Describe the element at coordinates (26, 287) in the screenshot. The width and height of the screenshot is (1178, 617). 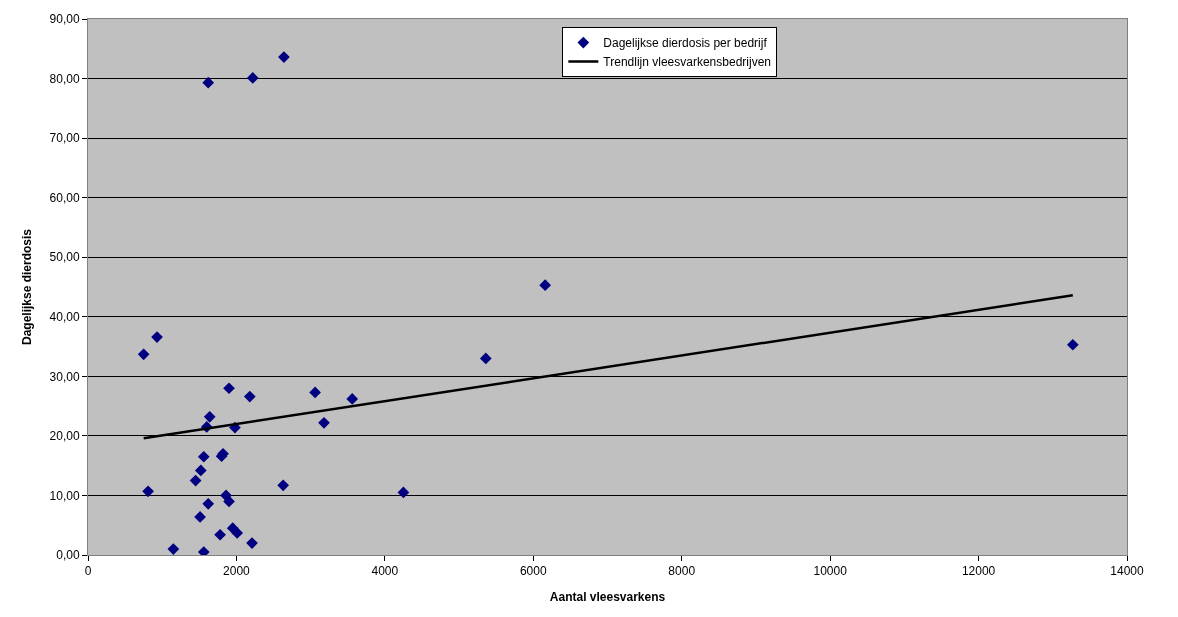
I see `y-axis-title: Dagelijkse dierdosis` at that location.